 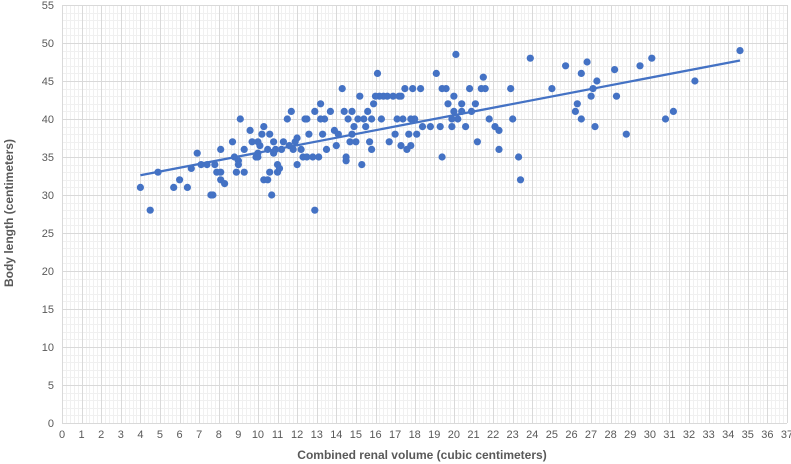 What do you see at coordinates (415, 435) in the screenshot?
I see `x-tick-label: 18` at bounding box center [415, 435].